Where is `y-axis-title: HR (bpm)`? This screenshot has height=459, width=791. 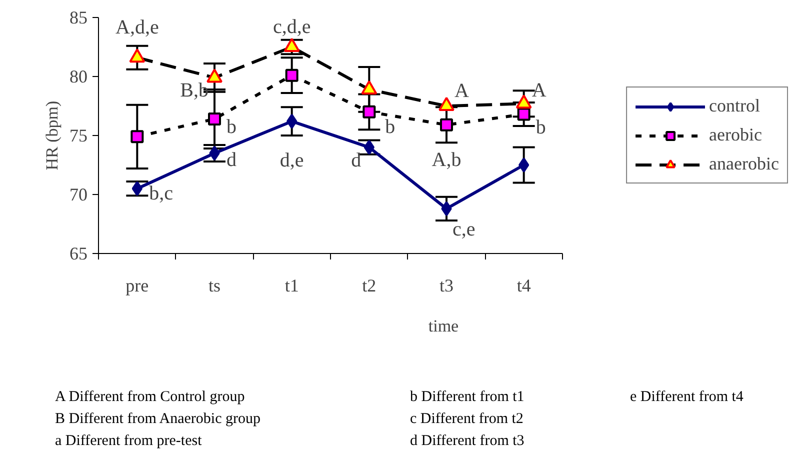 y-axis-title: HR (bpm) is located at coordinates (52, 135).